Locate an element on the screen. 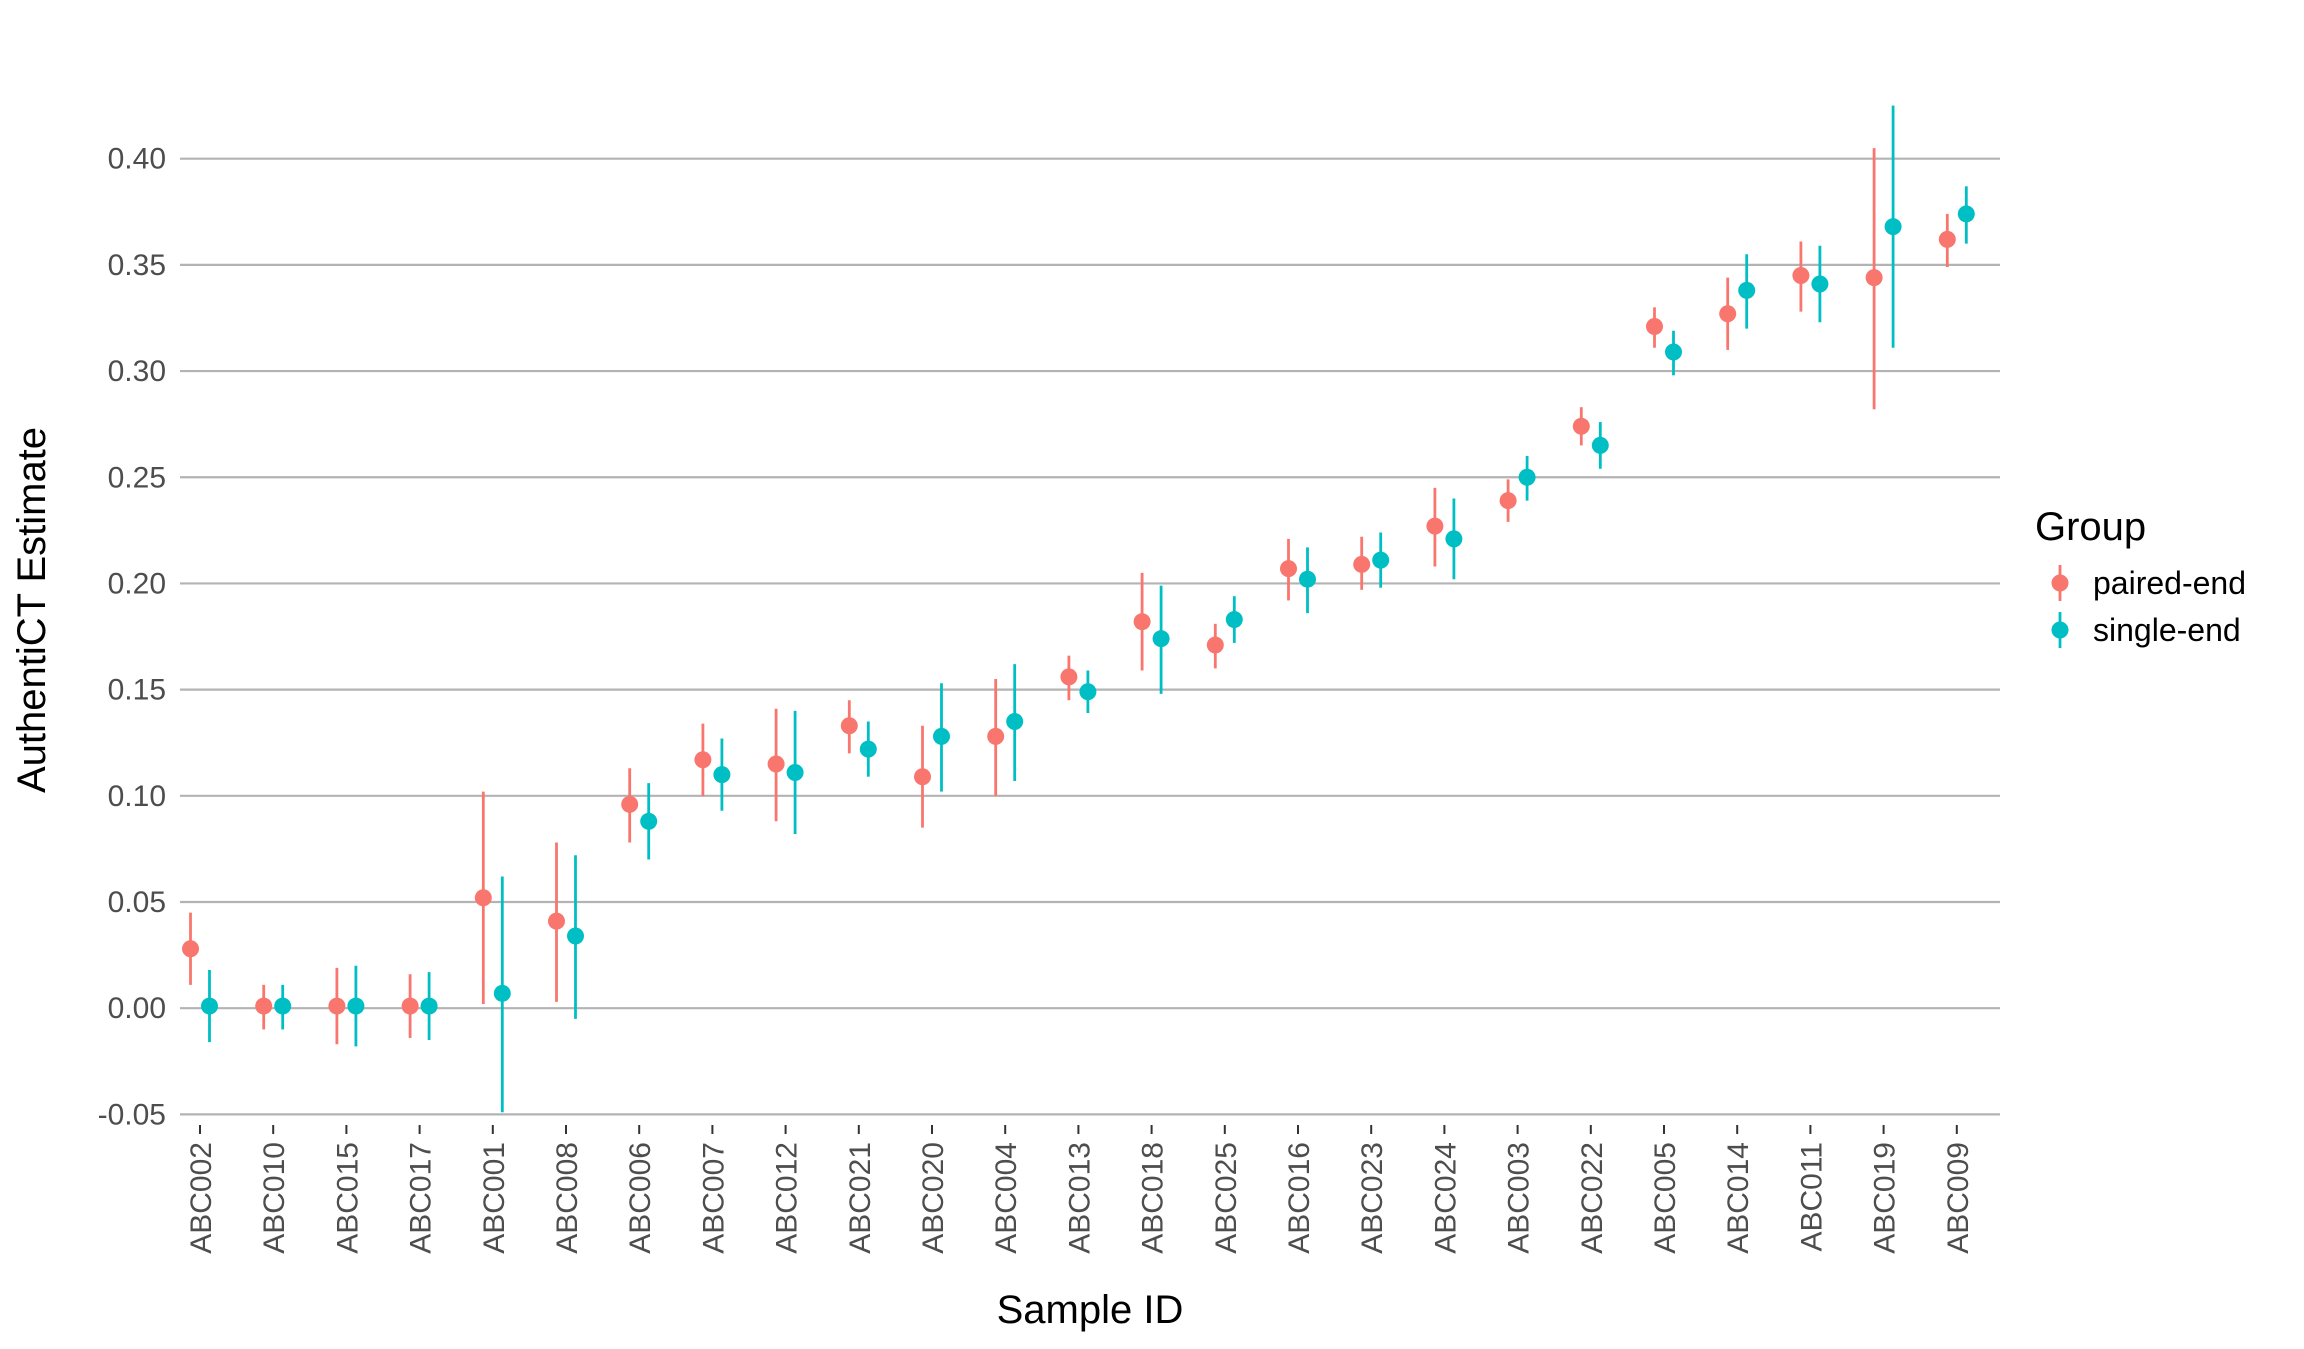  x-tick-label: ABC017 is located at coordinates (421, 1198).